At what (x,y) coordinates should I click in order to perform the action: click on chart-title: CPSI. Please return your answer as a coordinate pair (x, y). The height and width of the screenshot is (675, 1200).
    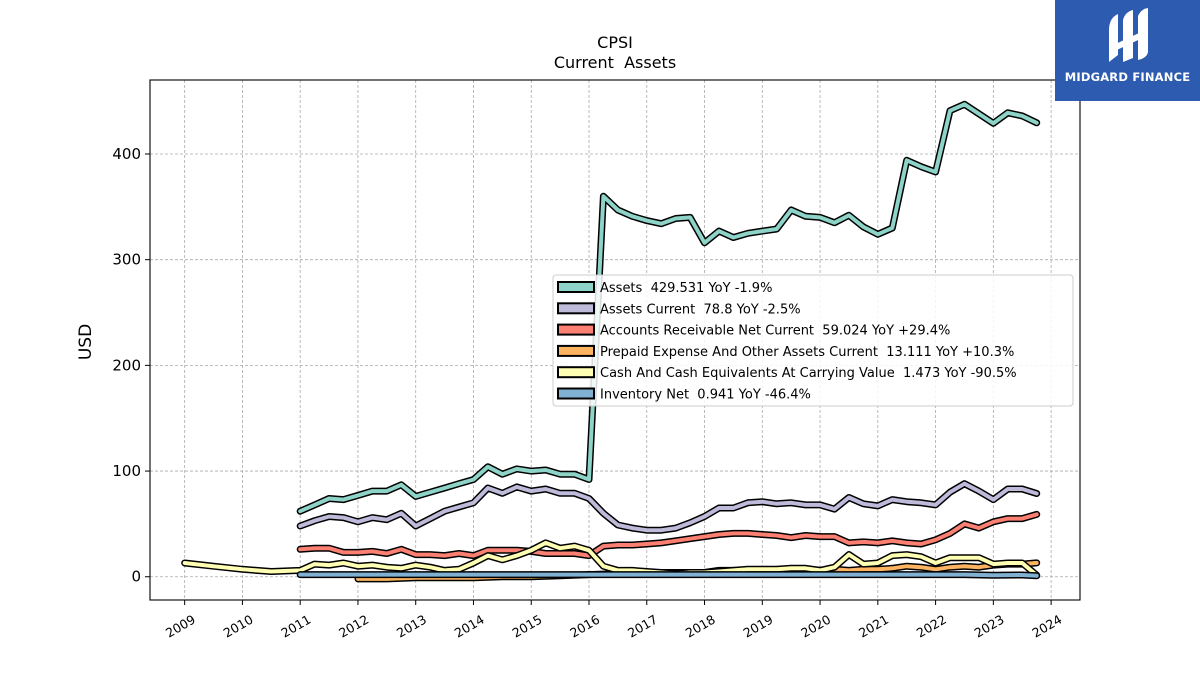
    Looking at the image, I should click on (615, 42).